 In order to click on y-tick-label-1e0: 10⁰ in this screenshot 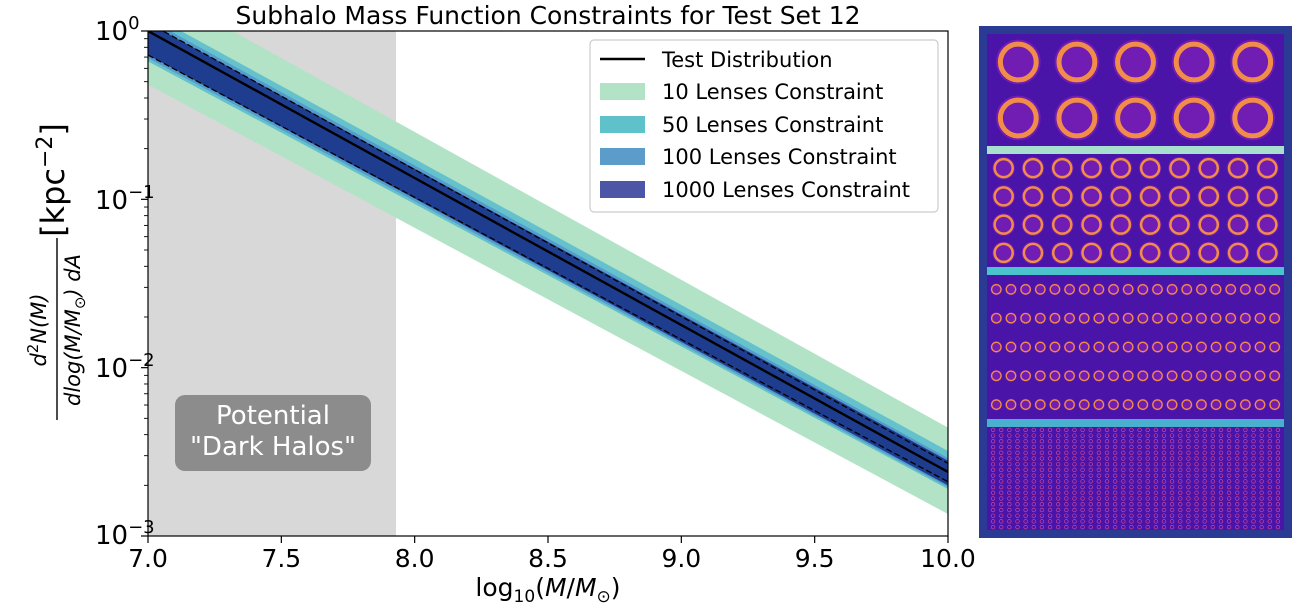, I will do `click(117, 30)`.